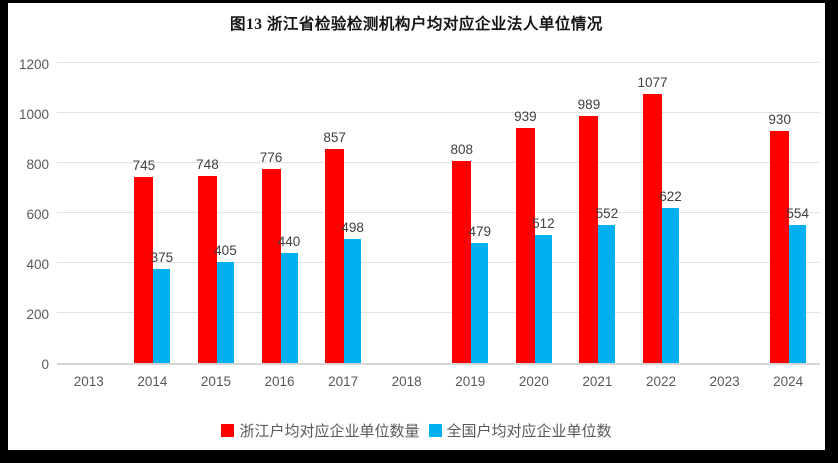  Describe the element at coordinates (533, 381) in the screenshot. I see `x-tick-label: 2020` at that location.